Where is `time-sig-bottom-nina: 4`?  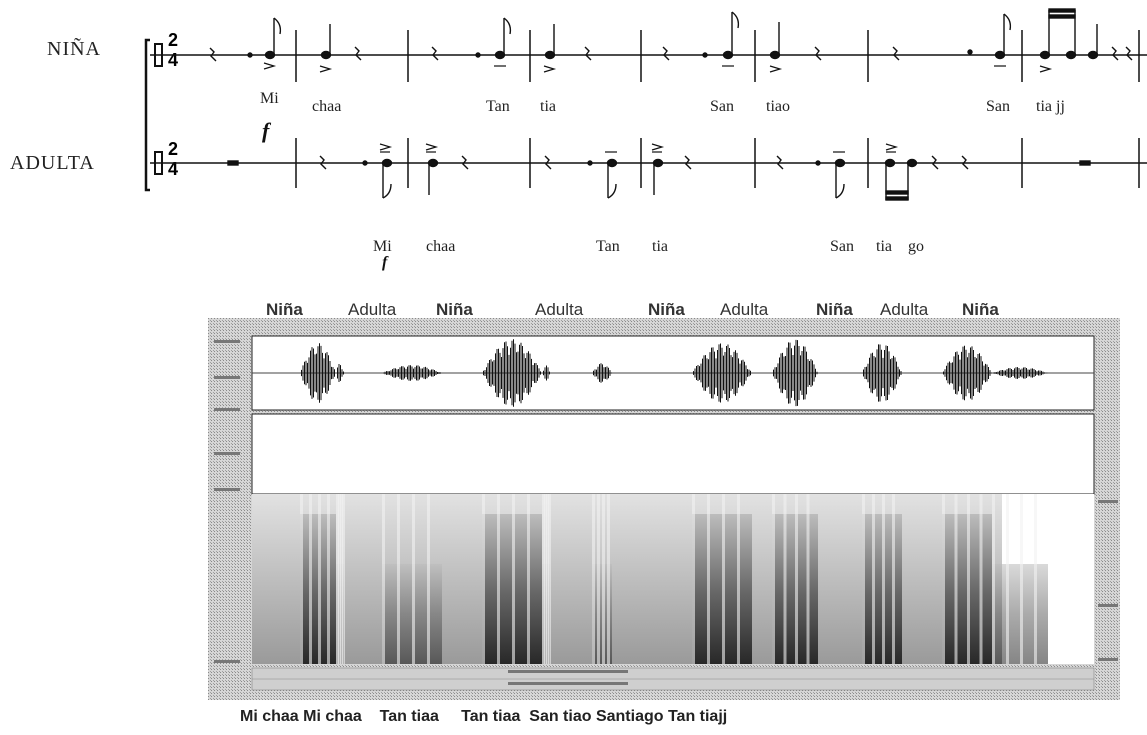
time-sig-bottom-nina: 4 is located at coordinates (173, 60).